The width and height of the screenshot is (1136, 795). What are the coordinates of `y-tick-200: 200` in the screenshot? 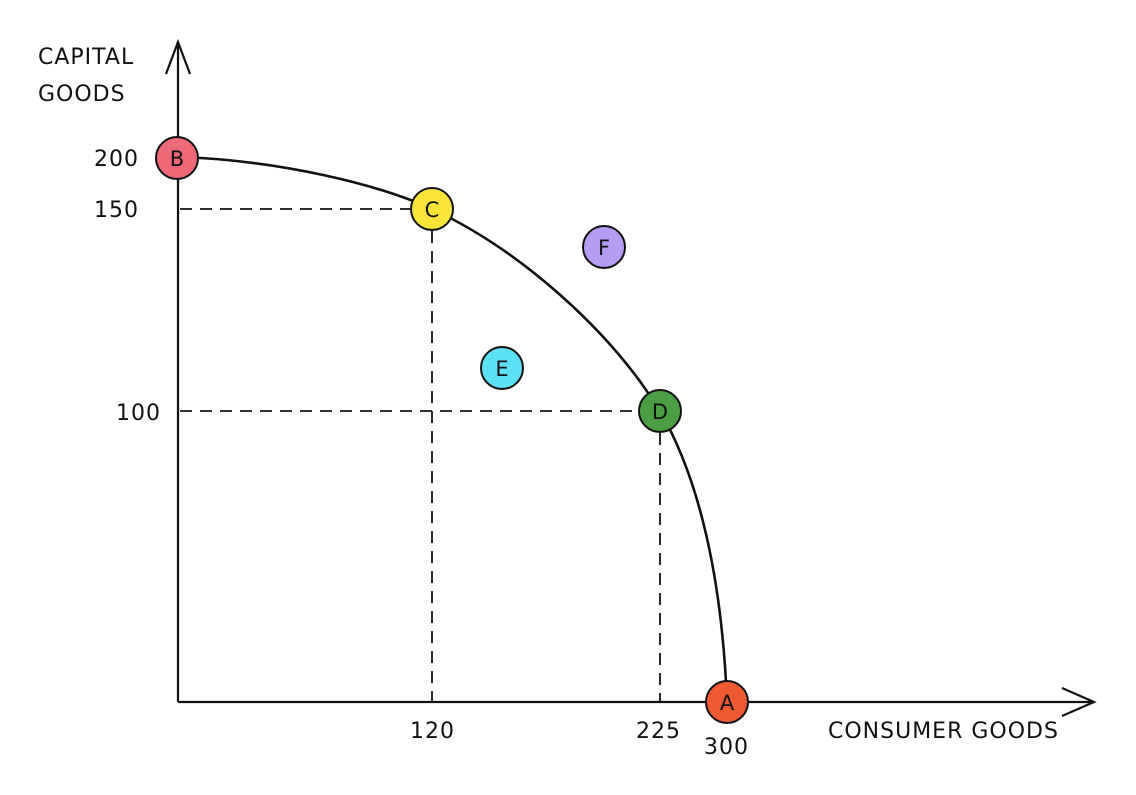 It's located at (116, 159).